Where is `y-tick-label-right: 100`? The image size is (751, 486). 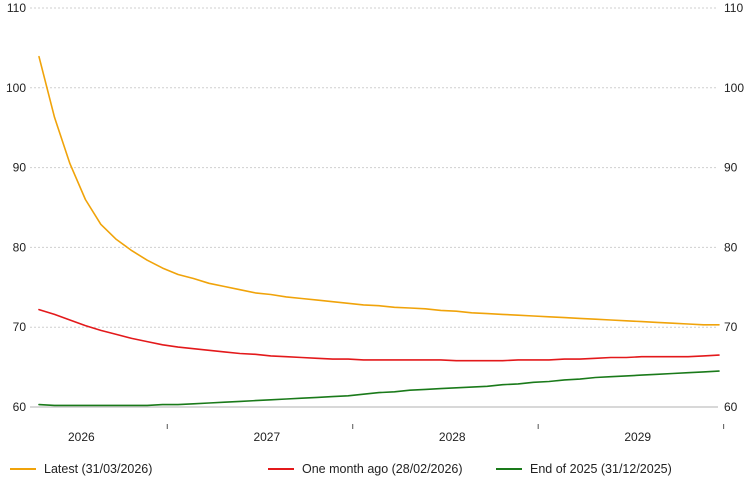 y-tick-label-right: 100 is located at coordinates (734, 88).